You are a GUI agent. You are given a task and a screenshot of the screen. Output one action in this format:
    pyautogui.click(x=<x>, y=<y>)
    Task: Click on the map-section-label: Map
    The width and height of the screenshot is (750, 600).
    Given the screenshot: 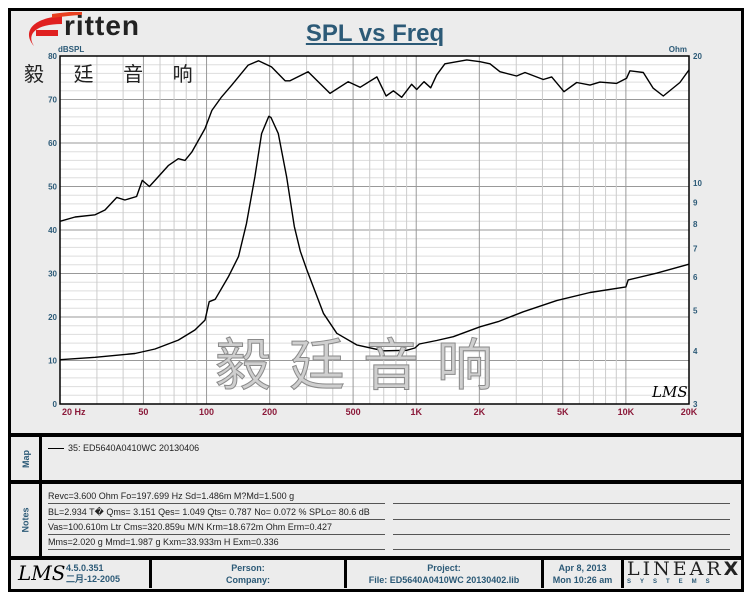 What is the action you would take?
    pyautogui.click(x=25, y=458)
    